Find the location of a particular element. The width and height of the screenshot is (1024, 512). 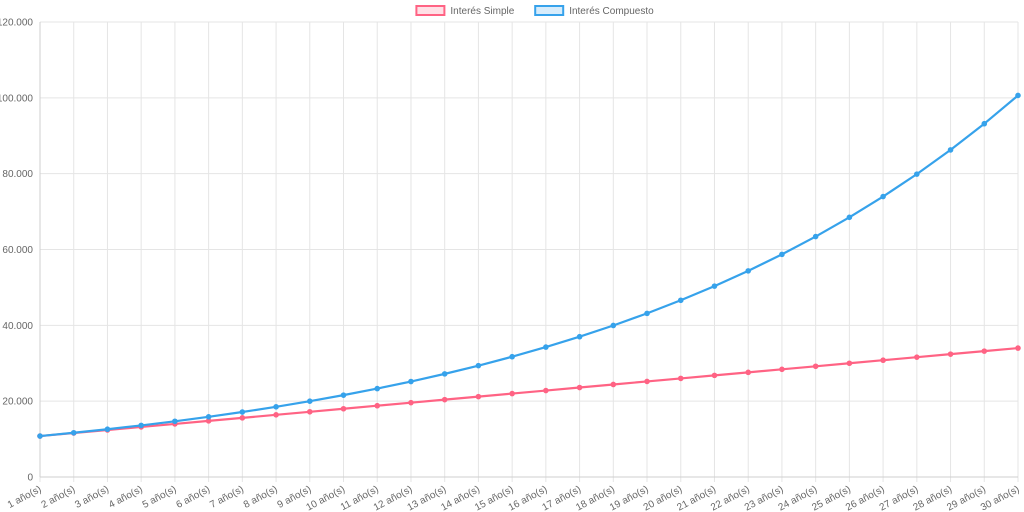

y-tick-label: 120.000 is located at coordinates (16, 23).